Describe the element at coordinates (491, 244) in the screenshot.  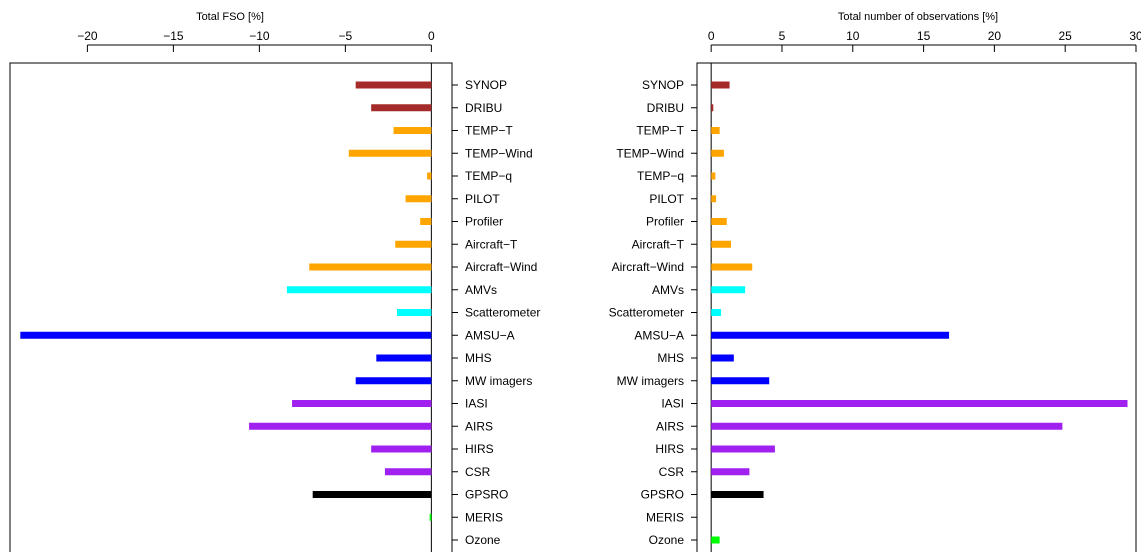
I see `left-category-label: Aircraft−T` at that location.